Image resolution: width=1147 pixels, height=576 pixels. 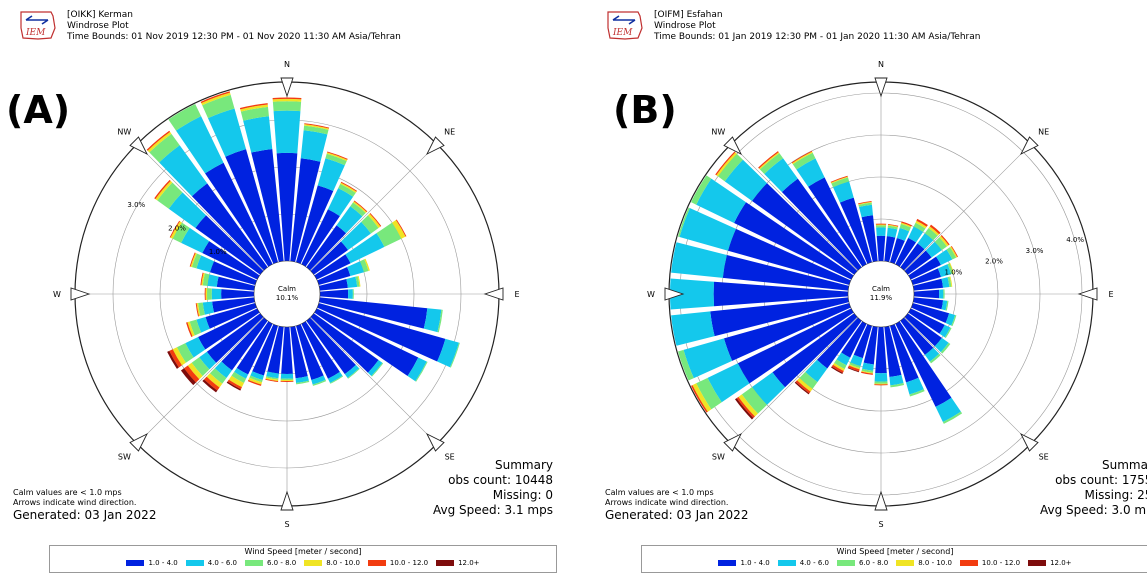 I want to click on calm-note: Calm values are < 1.0 mps, so click(x=659, y=492).